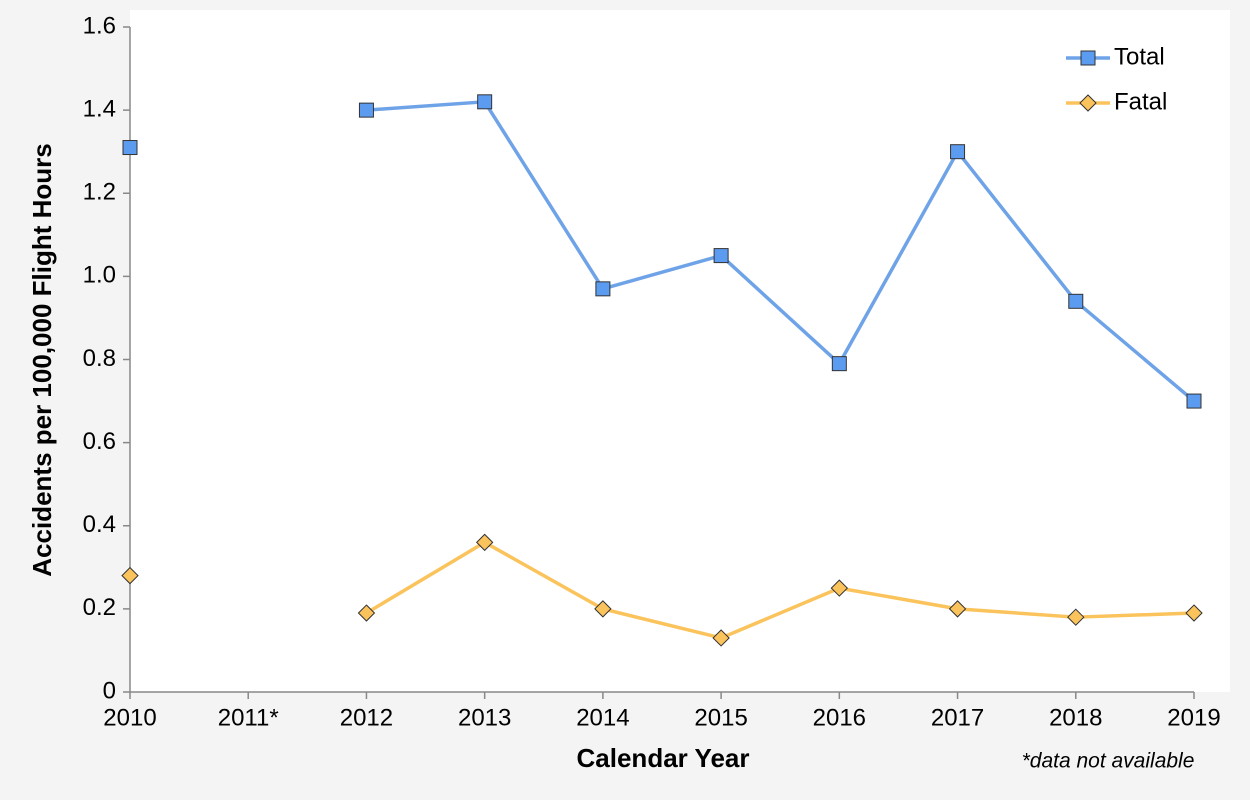  I want to click on legend-label: Total, so click(1139, 56).